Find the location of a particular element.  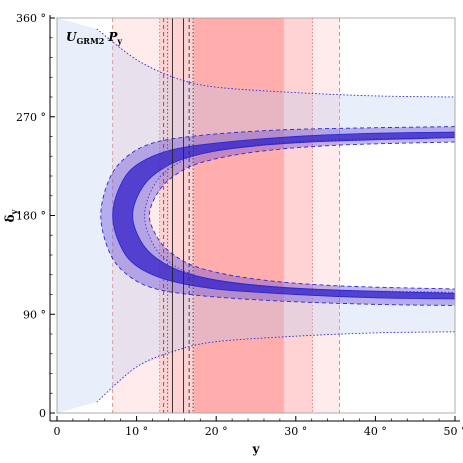

x-axis-title: y is located at coordinates (256, 449).